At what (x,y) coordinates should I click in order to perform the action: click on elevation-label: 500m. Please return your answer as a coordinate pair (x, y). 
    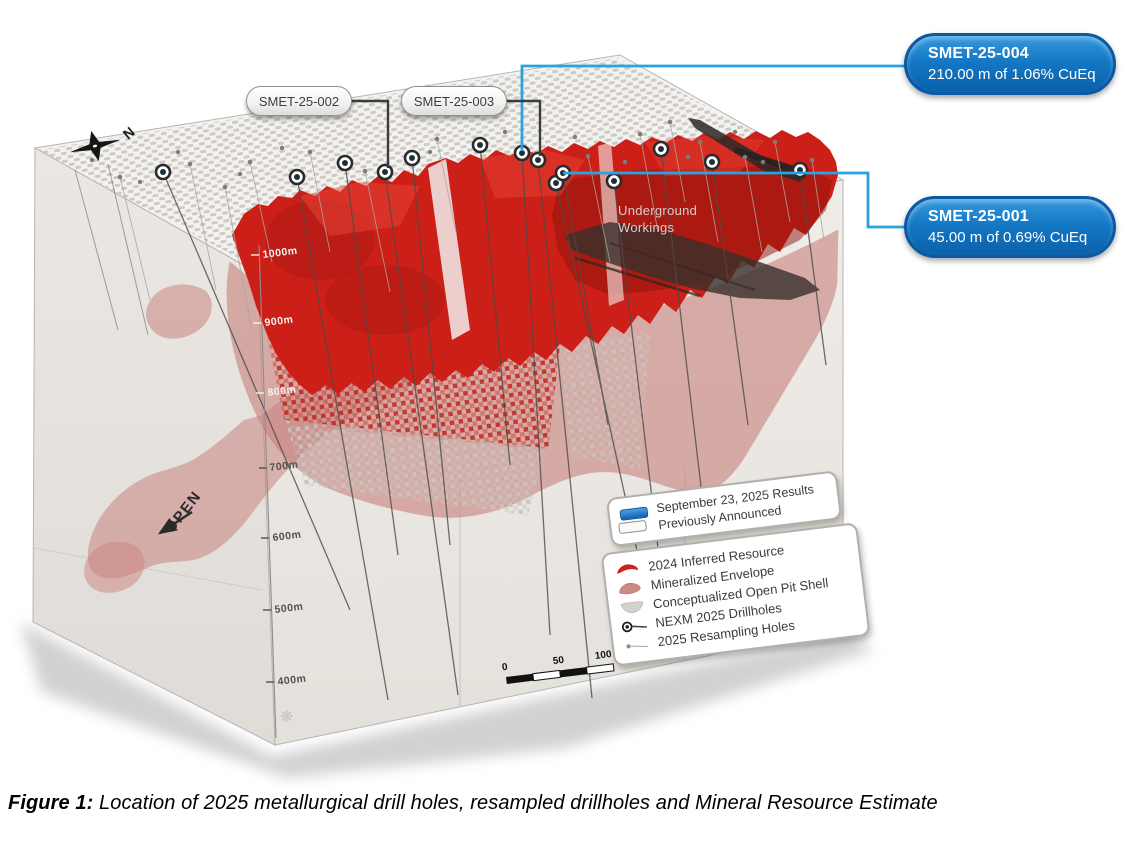
    Looking at the image, I should click on (289, 608).